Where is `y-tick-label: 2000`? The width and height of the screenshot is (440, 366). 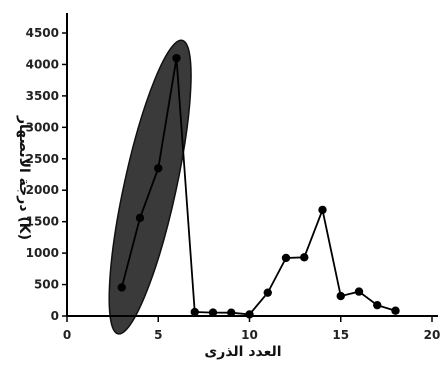 y-tick-label: 2000 is located at coordinates (42, 190).